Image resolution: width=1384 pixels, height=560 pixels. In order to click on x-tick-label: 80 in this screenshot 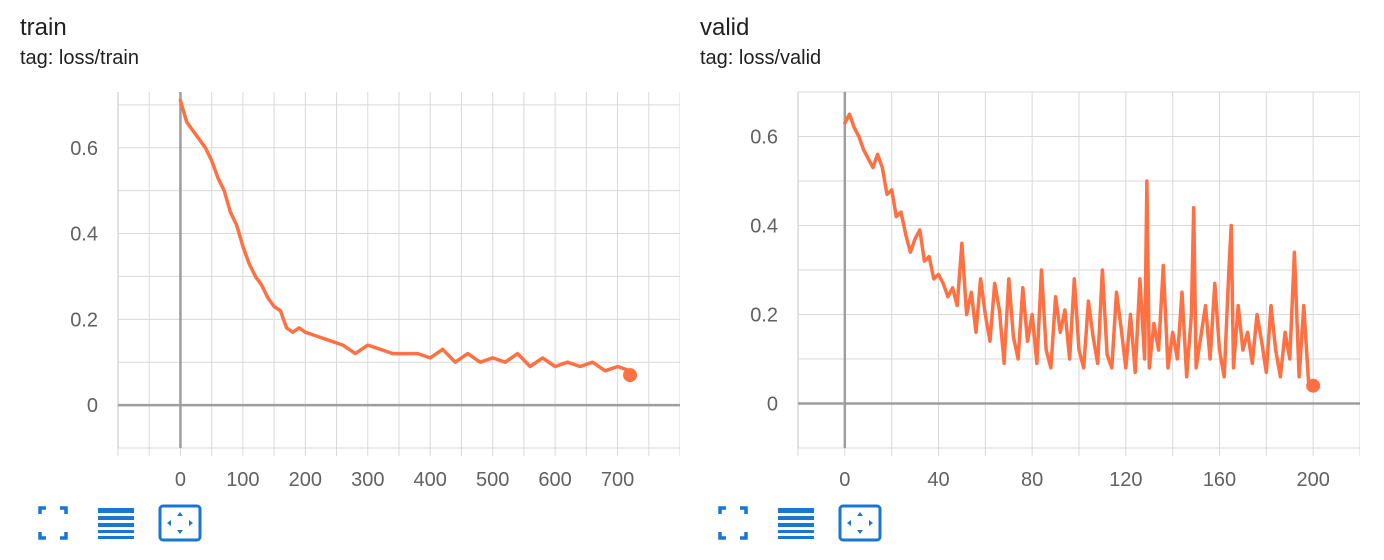, I will do `click(1032, 480)`.